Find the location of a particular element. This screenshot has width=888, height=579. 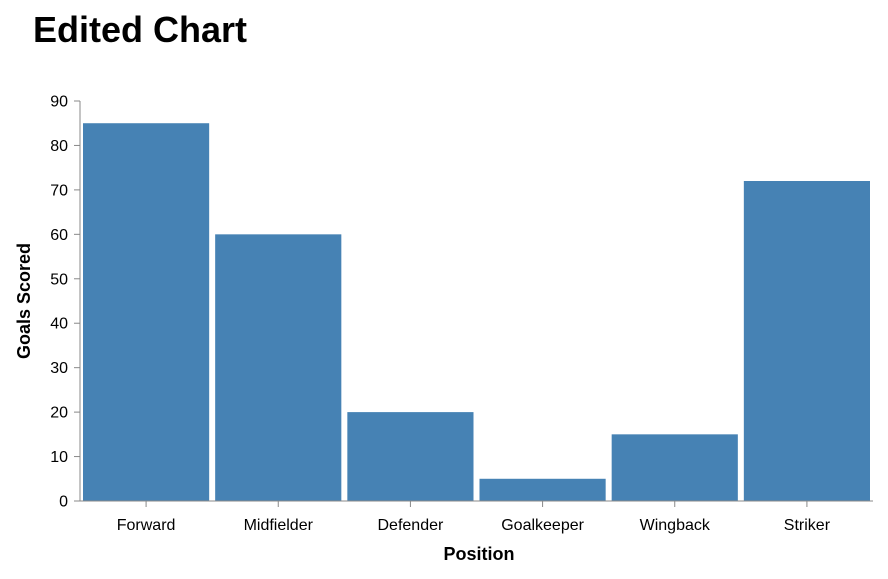

bar-goalkeeper is located at coordinates (542, 489).